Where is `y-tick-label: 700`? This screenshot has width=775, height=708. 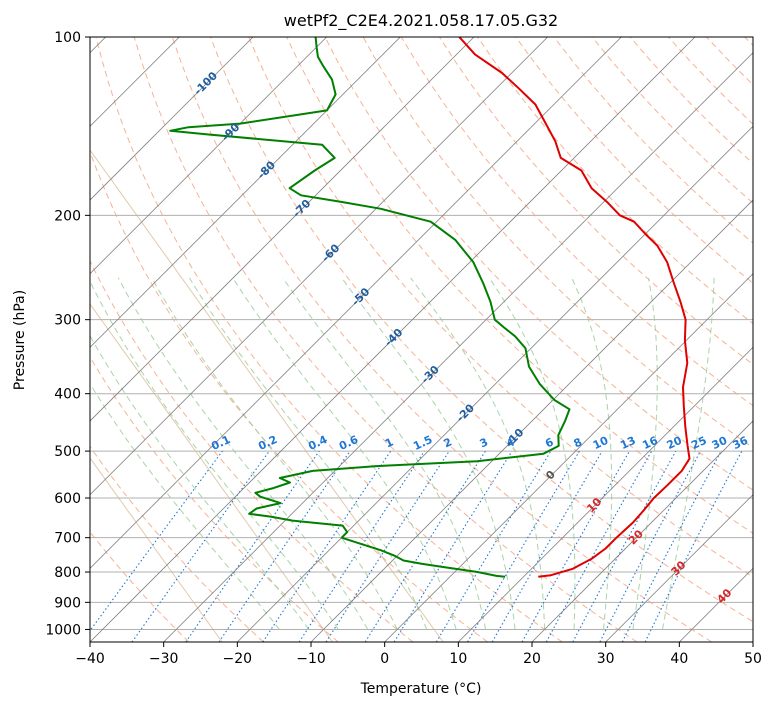
y-tick-label: 700 is located at coordinates (67, 539).